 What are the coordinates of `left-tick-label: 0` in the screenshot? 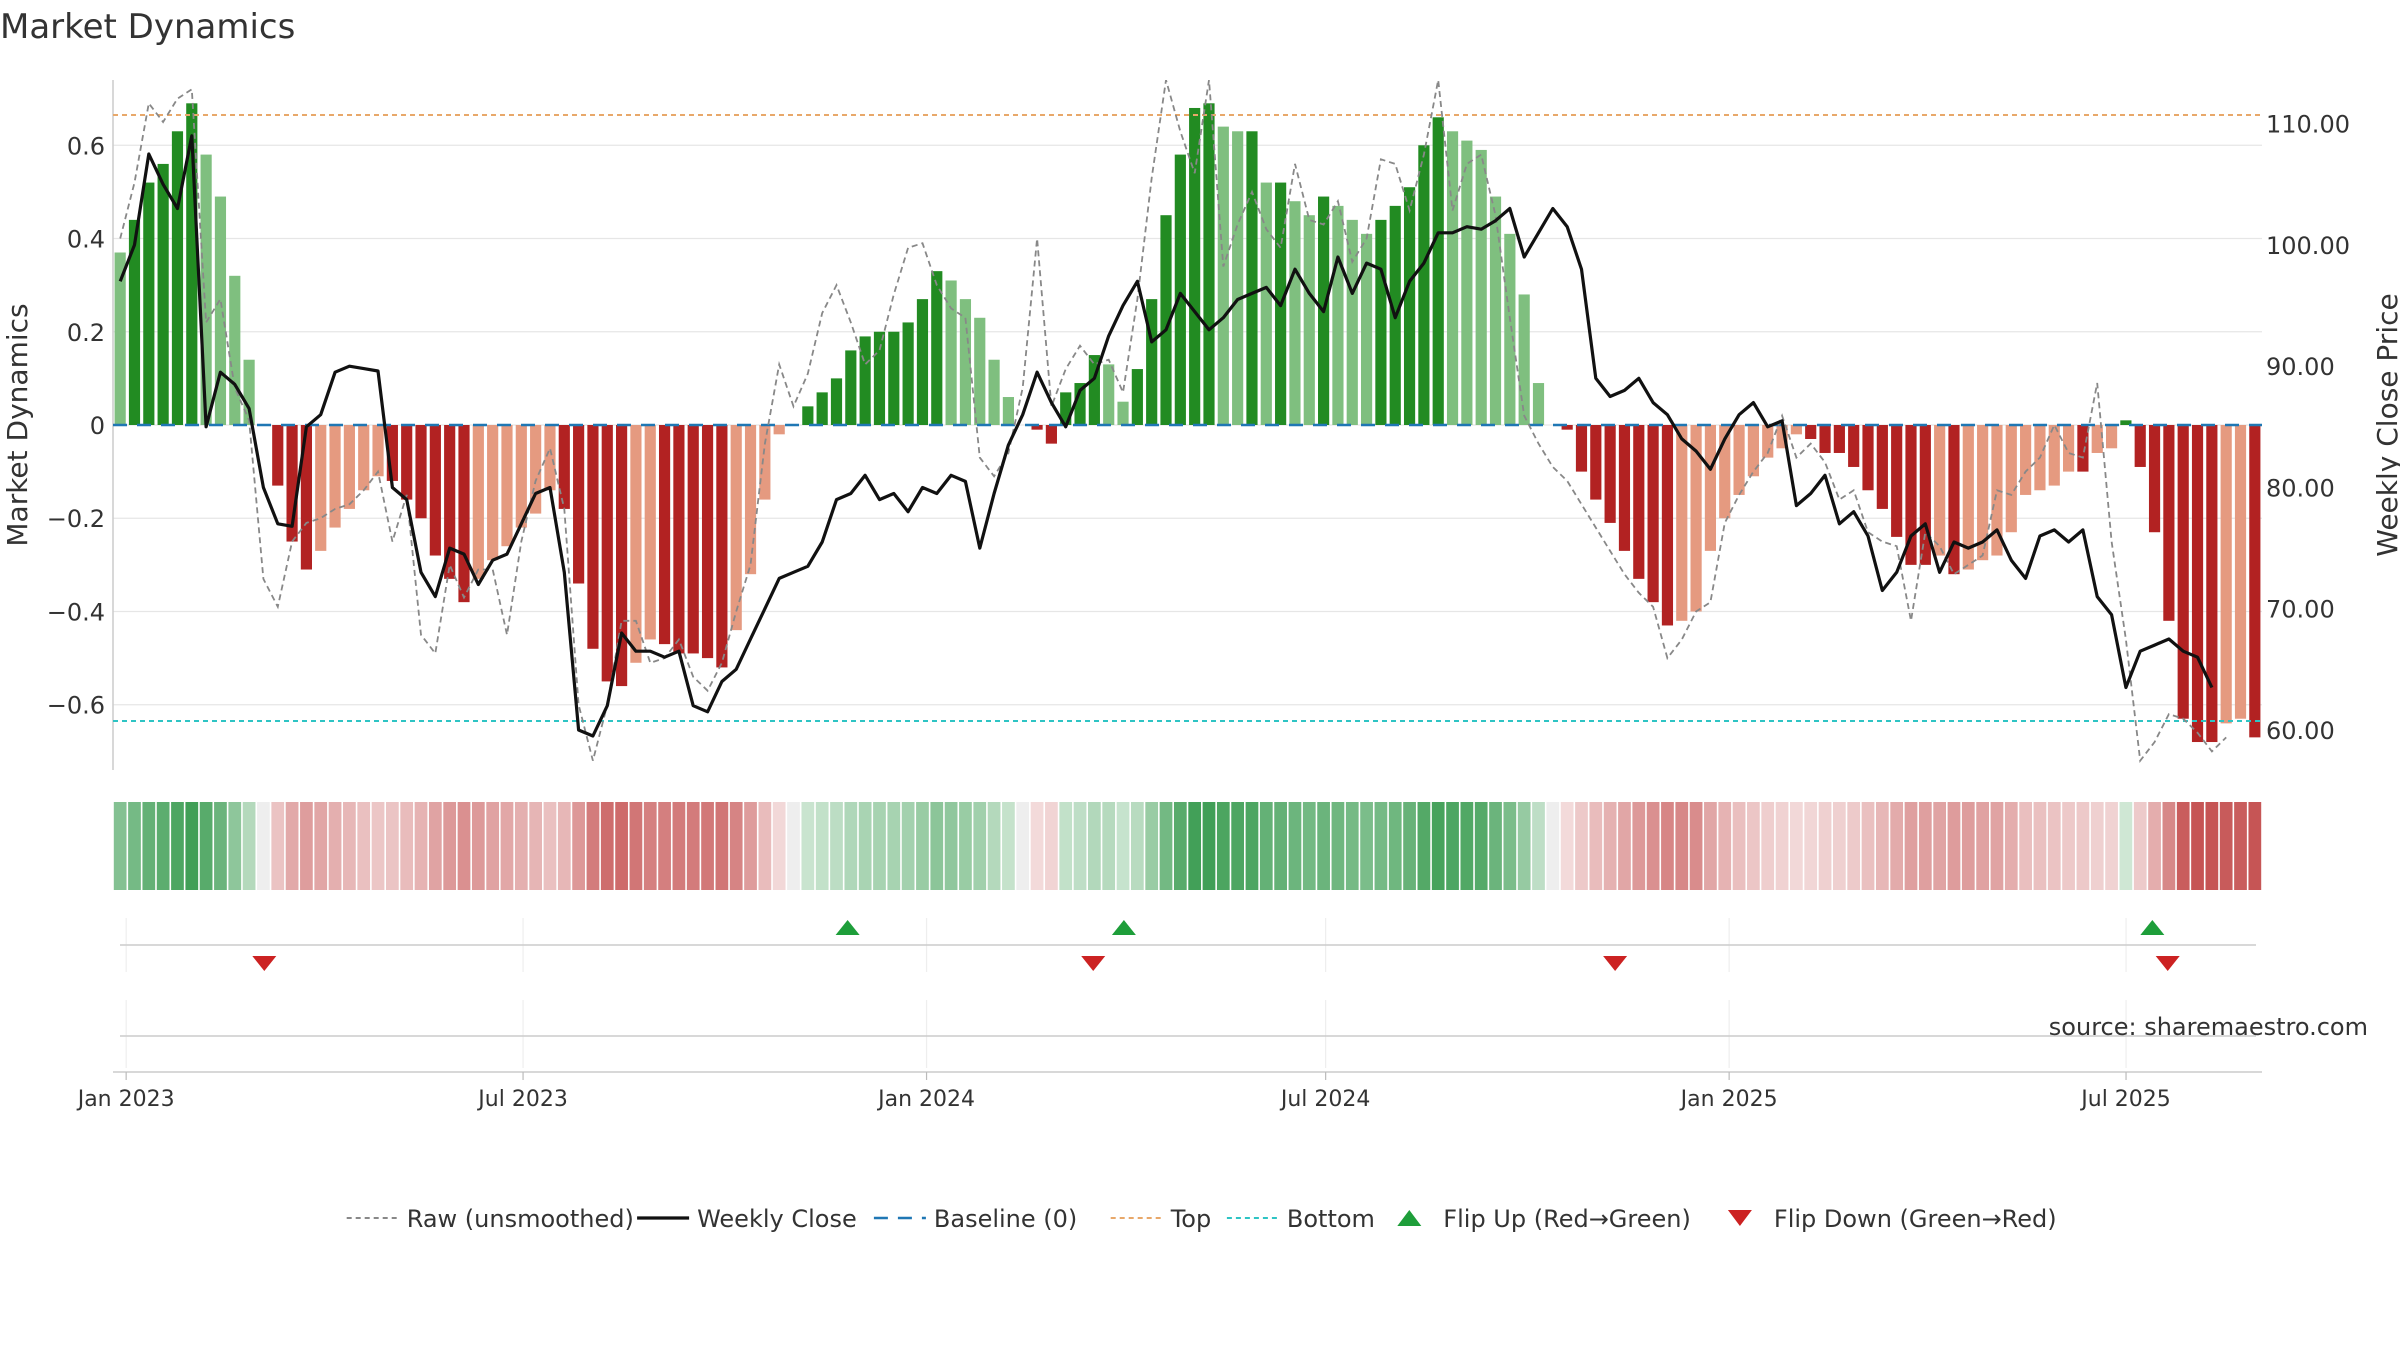 It's located at (97, 426).